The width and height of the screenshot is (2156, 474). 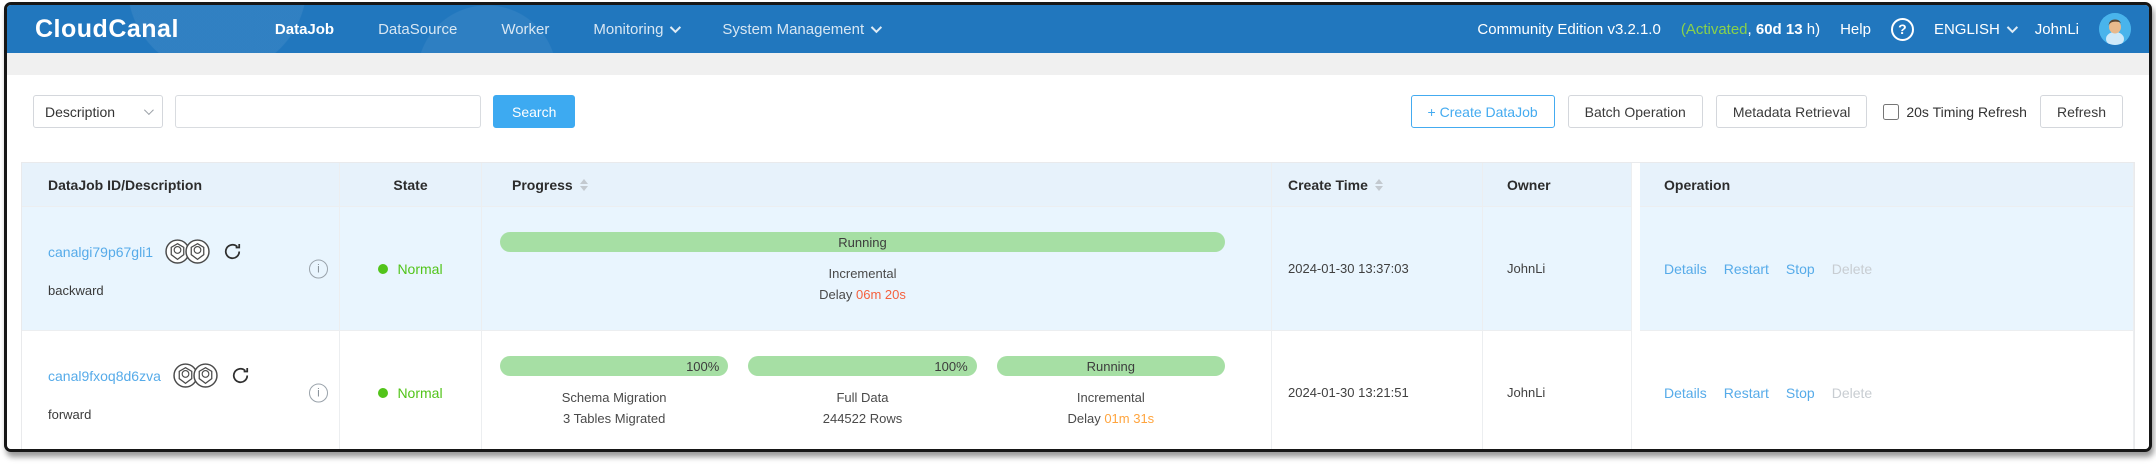 I want to click on help-link: Help, so click(x=1855, y=29).